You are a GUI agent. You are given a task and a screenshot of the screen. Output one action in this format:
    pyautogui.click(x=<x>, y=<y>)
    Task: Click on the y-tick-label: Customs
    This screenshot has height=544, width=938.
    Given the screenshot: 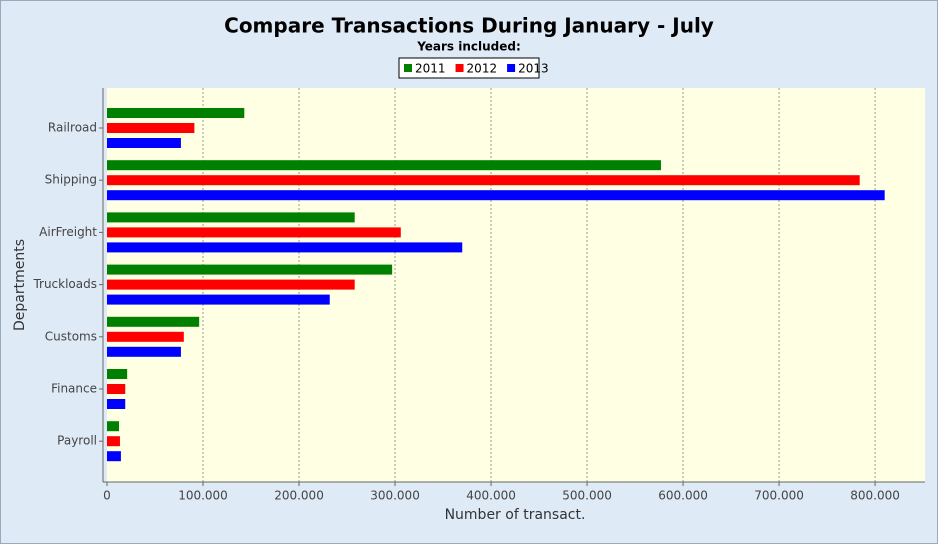 What is the action you would take?
    pyautogui.click(x=71, y=336)
    